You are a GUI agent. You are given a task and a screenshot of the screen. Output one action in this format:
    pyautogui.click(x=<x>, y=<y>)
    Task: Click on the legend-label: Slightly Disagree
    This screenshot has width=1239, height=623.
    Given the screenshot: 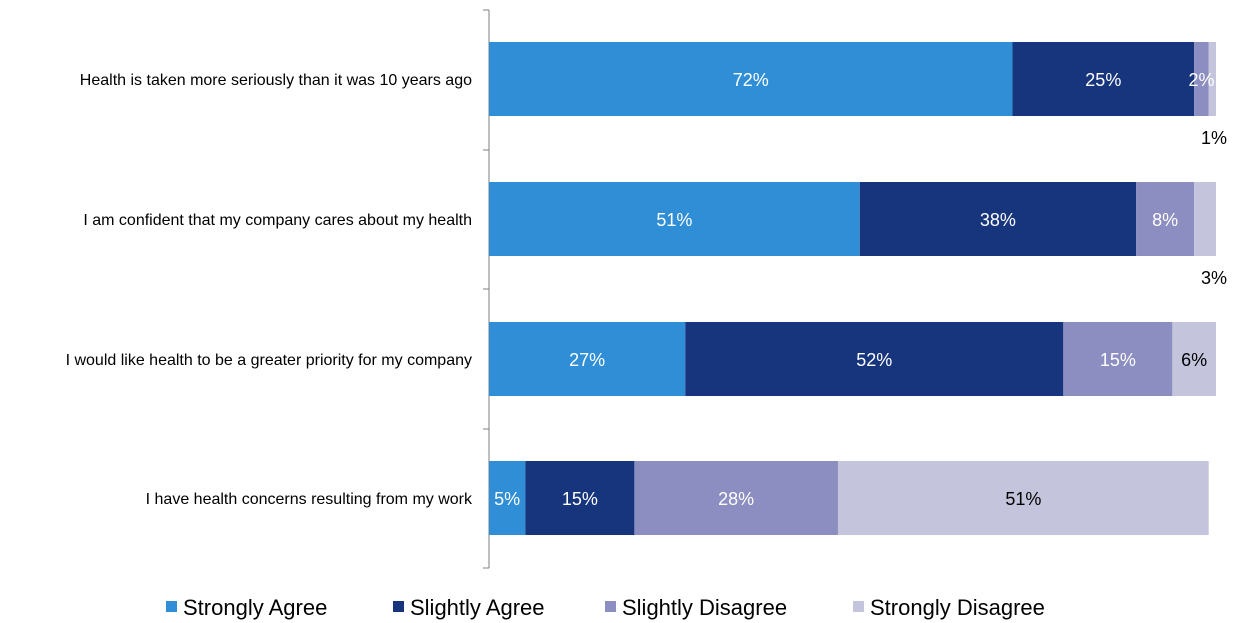 What is the action you would take?
    pyautogui.click(x=704, y=607)
    